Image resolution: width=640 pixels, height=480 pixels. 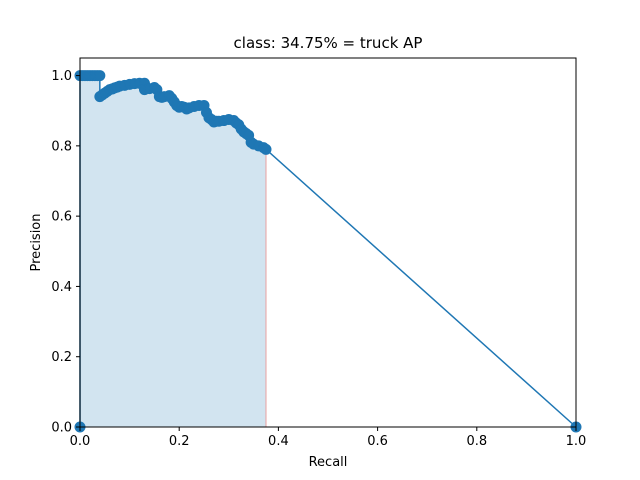 What do you see at coordinates (576, 441) in the screenshot?
I see `x-tick-label: 1.0` at bounding box center [576, 441].